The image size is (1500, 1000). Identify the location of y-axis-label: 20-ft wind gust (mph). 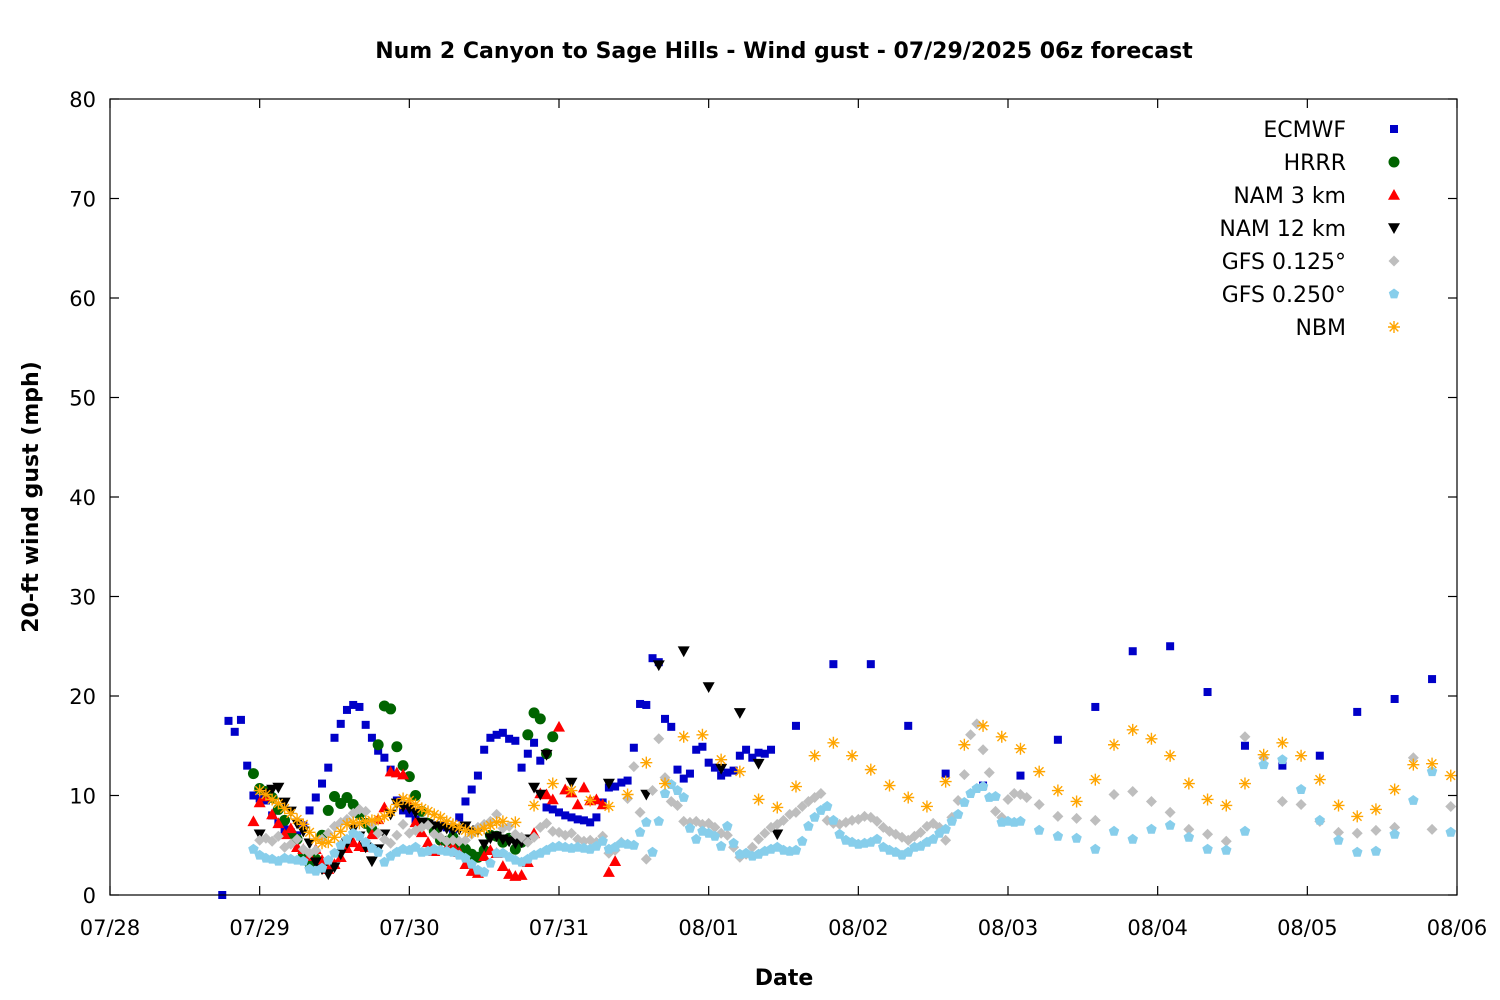
(31, 497).